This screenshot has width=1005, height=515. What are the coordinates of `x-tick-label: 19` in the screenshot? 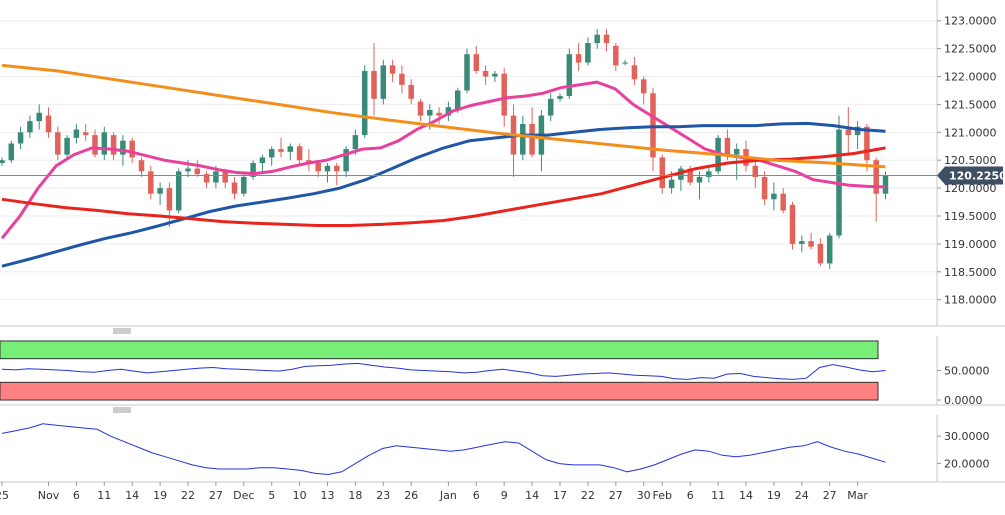 It's located at (160, 495).